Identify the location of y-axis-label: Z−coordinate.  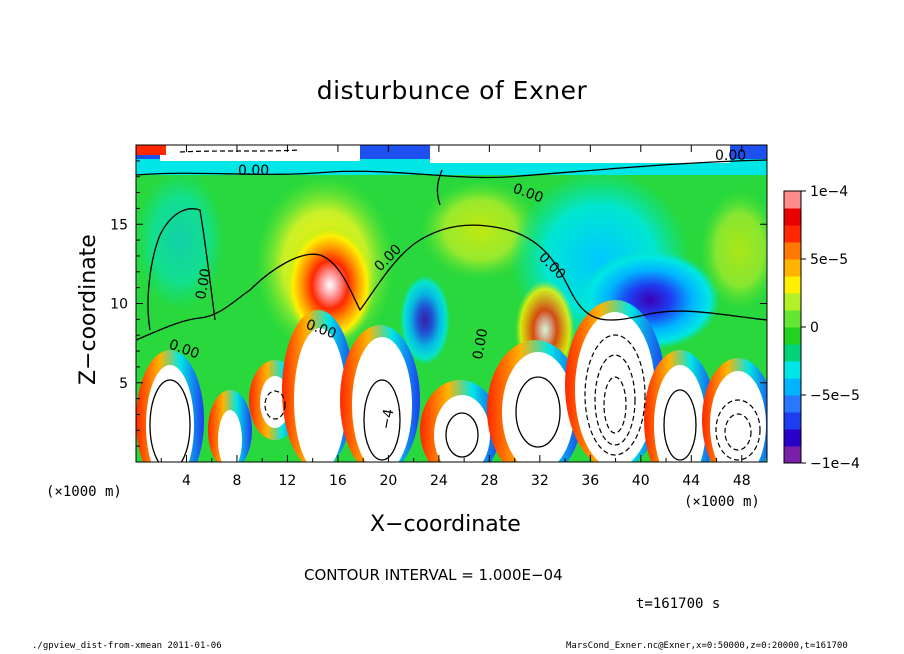
(88, 309).